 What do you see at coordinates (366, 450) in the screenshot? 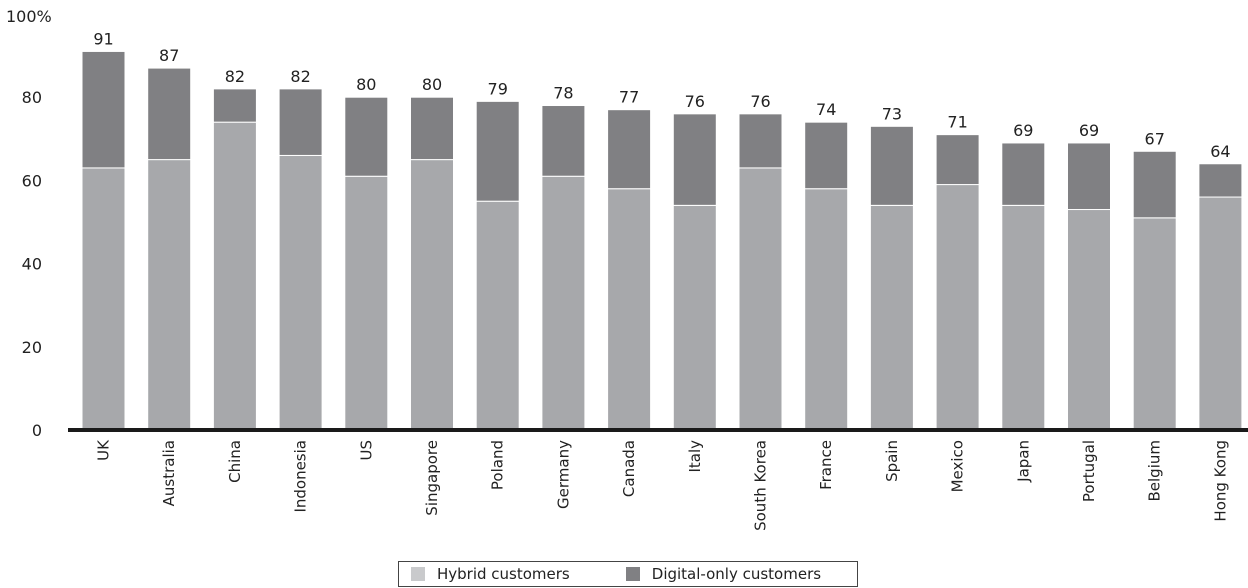
I see `category-label: US` at bounding box center [366, 450].